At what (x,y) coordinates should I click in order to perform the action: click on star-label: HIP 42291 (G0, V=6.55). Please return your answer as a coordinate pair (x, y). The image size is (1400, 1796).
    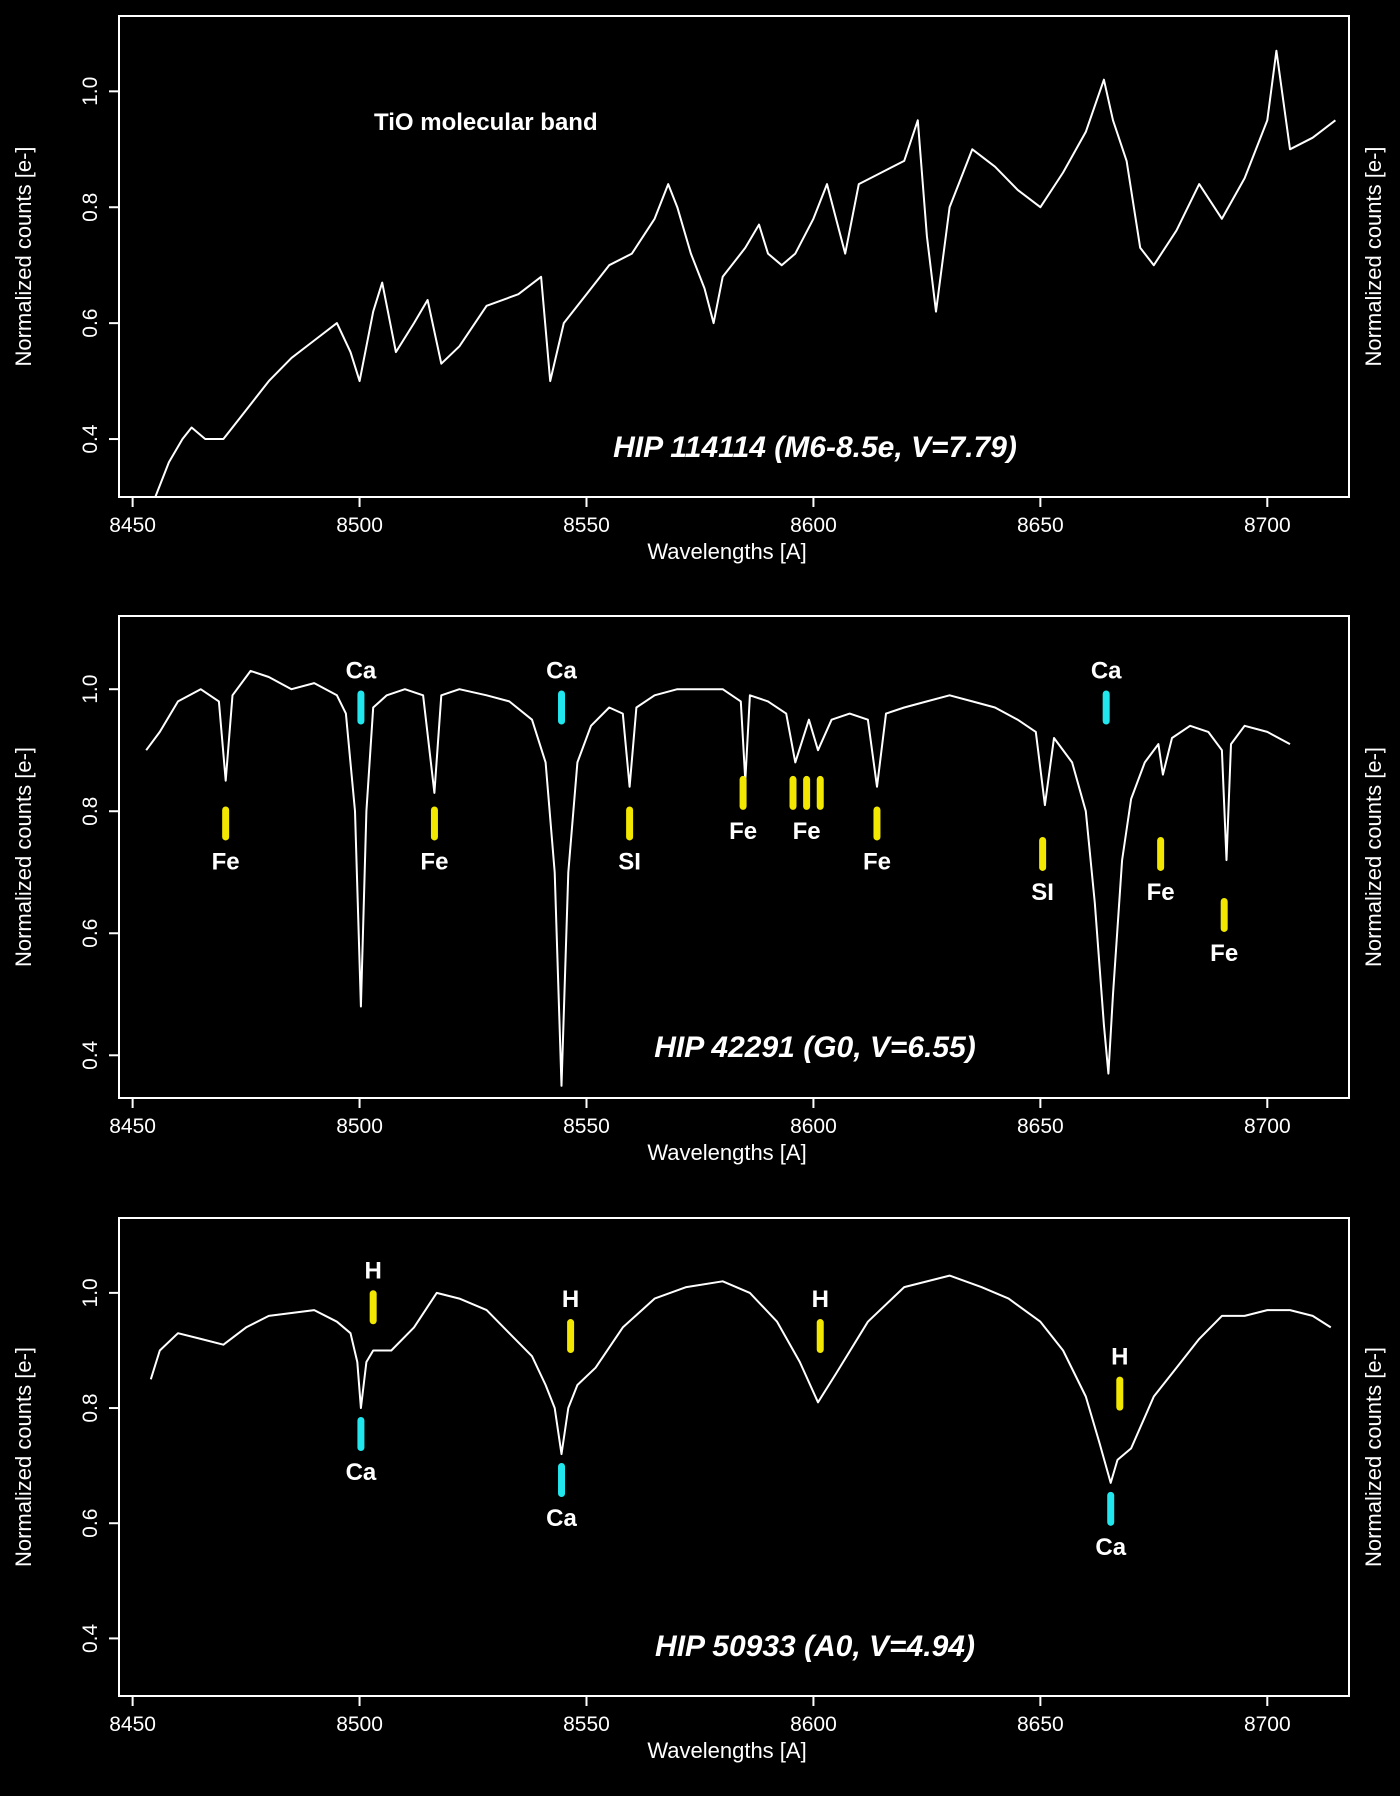
    Looking at the image, I should click on (815, 1047).